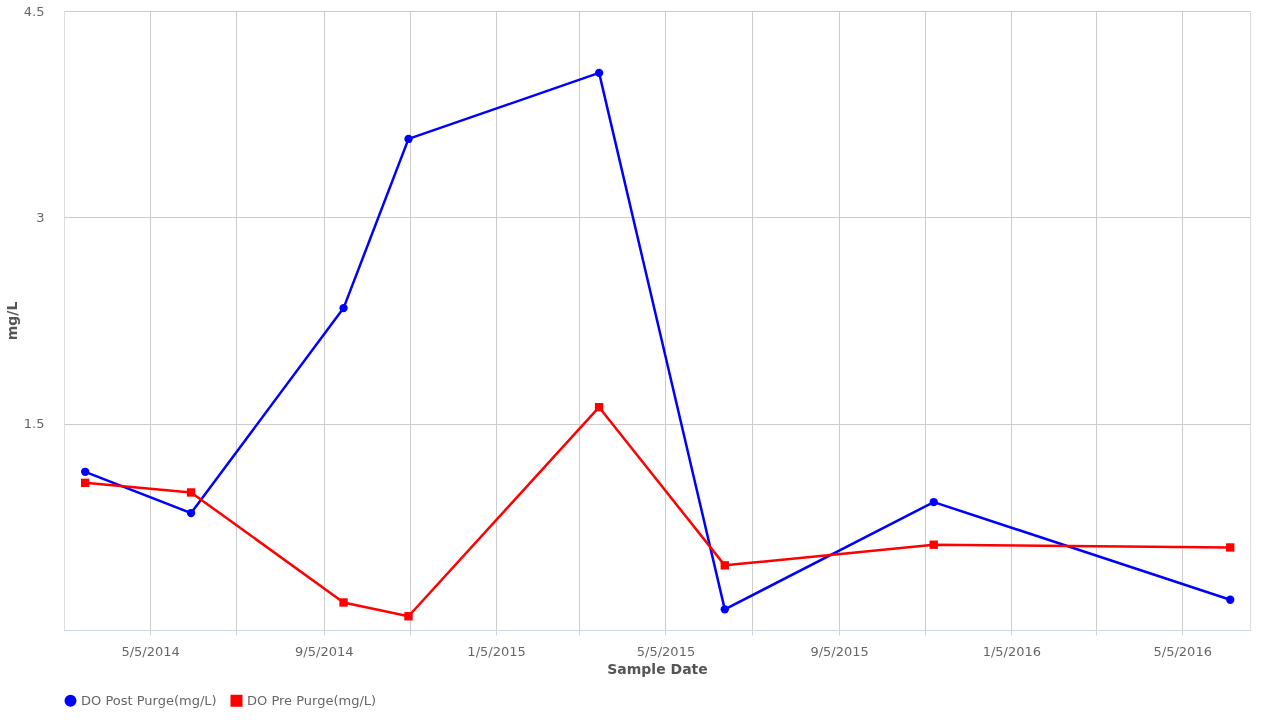  What do you see at coordinates (150, 651) in the screenshot?
I see `x-tick-label: 5/5/2014` at bounding box center [150, 651].